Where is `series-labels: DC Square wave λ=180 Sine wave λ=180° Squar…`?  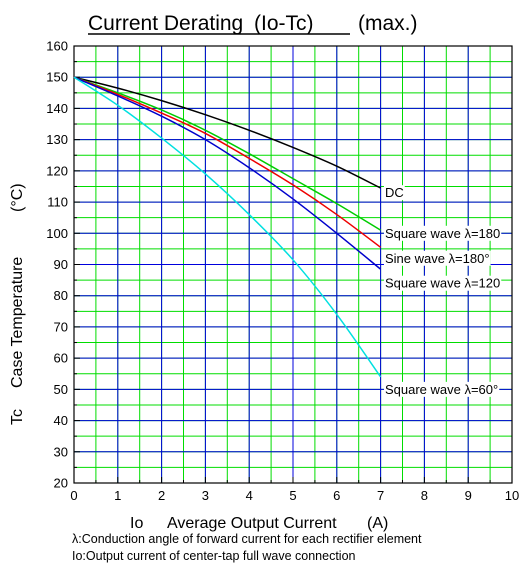
series-labels: DC Square wave λ=180 Sine wave λ=180° Squar… is located at coordinates (442, 291).